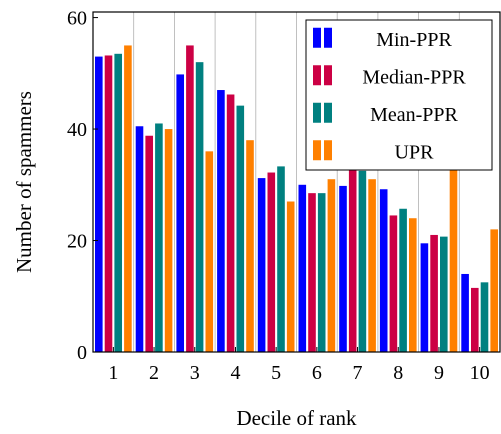 Image resolution: width=501 pixels, height=434 pixels. I want to click on legend-label: Min-PPR, so click(414, 40).